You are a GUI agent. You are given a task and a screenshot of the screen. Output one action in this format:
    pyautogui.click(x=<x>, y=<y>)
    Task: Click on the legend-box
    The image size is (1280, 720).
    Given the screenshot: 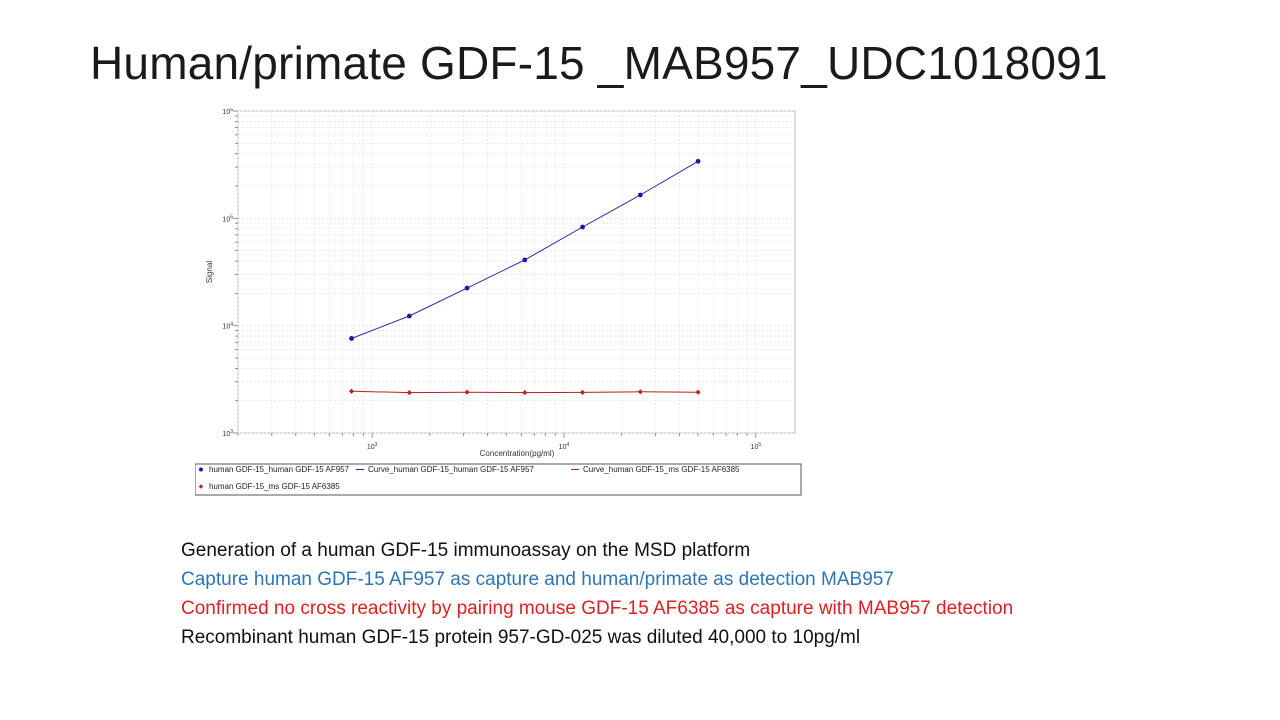 What is the action you would take?
    pyautogui.click(x=498, y=479)
    